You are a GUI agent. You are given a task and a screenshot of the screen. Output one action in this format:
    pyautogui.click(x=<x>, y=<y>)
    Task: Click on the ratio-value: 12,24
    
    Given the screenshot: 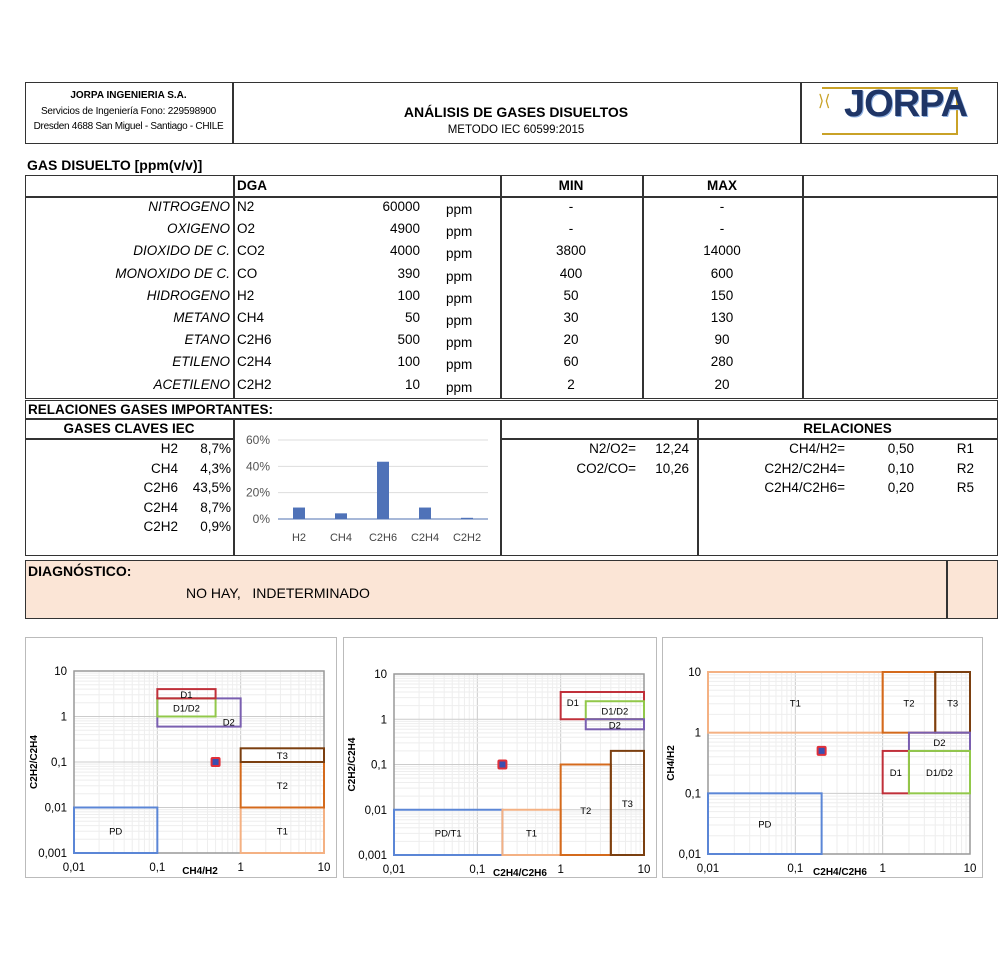 What is the action you would take?
    pyautogui.click(x=672, y=448)
    